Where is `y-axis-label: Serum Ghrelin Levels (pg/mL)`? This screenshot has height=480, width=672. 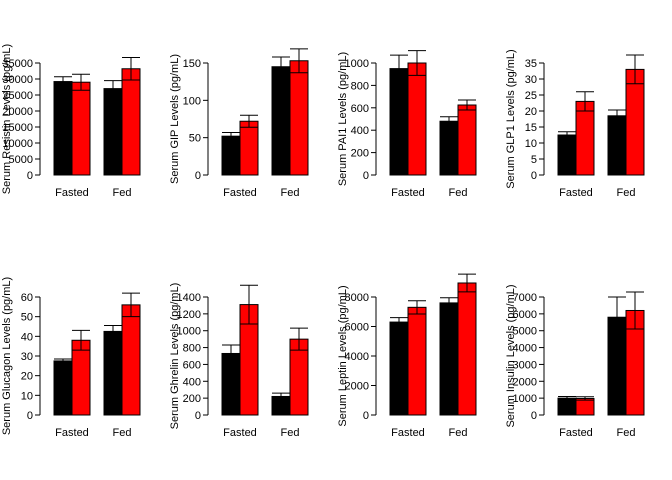
y-axis-label: Serum Ghrelin Levels (pg/mL) is located at coordinates (175, 356).